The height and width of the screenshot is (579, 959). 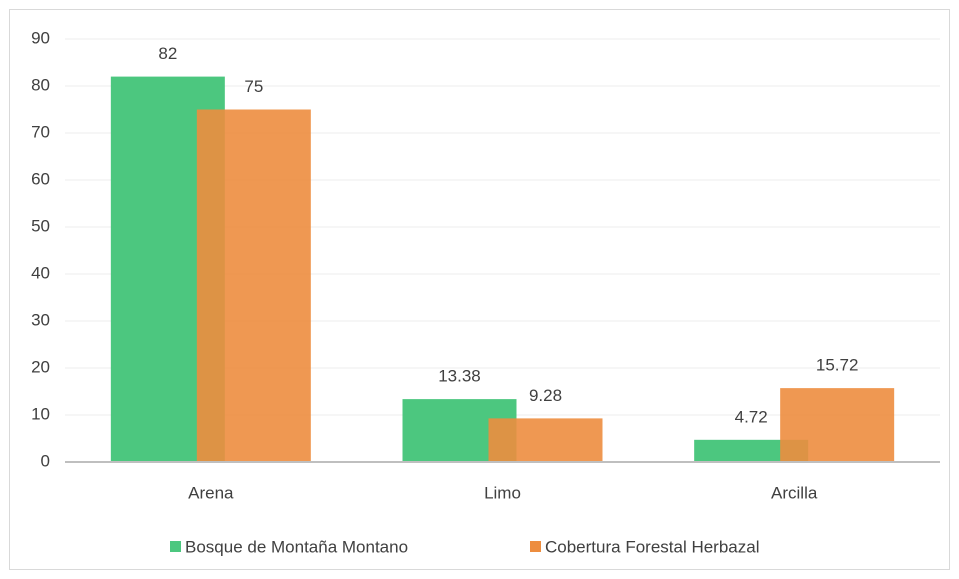 What do you see at coordinates (545, 395) in the screenshot?
I see `data-label: 9.28` at bounding box center [545, 395].